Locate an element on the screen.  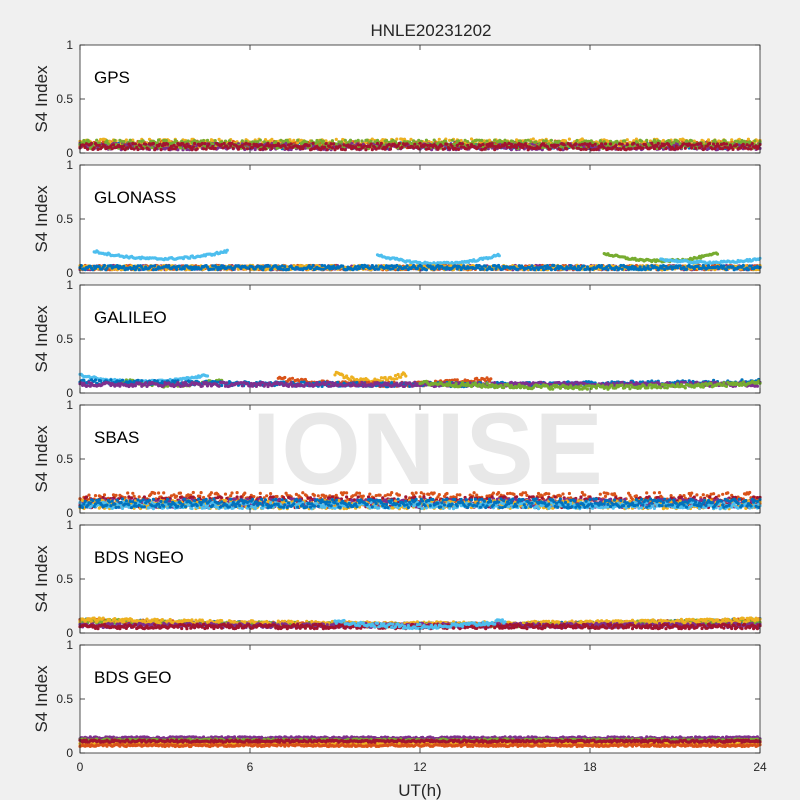
x-axis-label: UT(h) is located at coordinates (419, 790).